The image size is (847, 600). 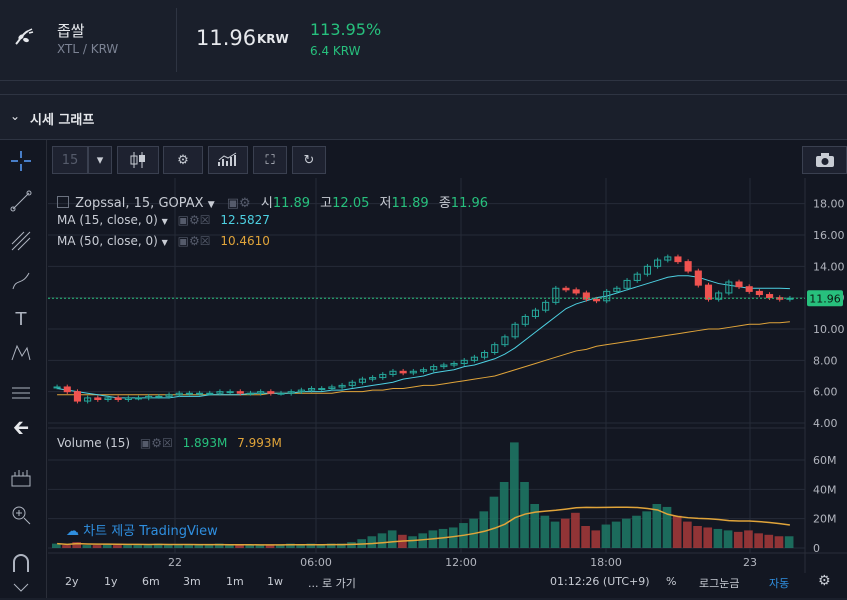 What do you see at coordinates (21, 393) in the screenshot?
I see `prediction-icon` at bounding box center [21, 393].